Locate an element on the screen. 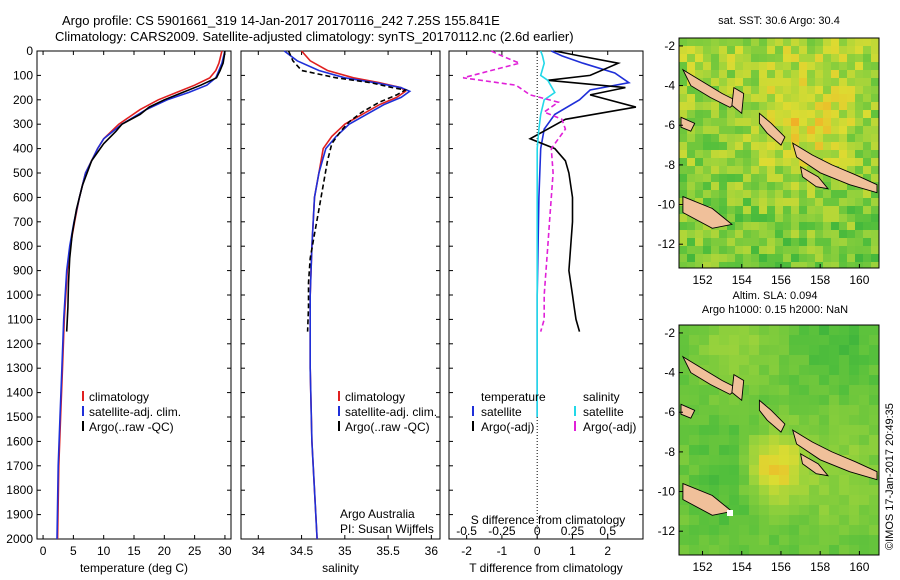 The height and width of the screenshot is (580, 900). y-tick-label: 0 is located at coordinates (29, 51).